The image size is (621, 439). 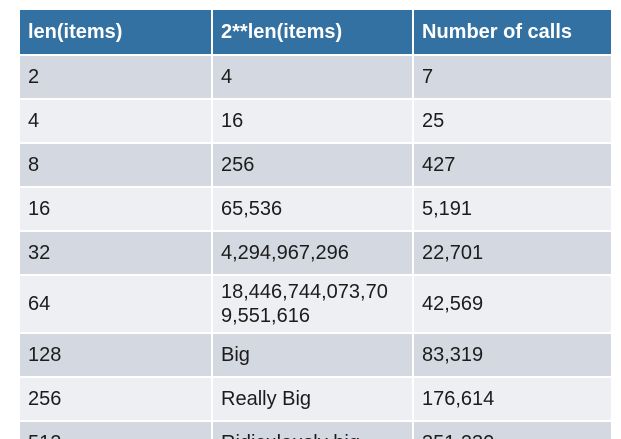 What do you see at coordinates (115, 304) in the screenshot?
I see `table-cell: 64` at bounding box center [115, 304].